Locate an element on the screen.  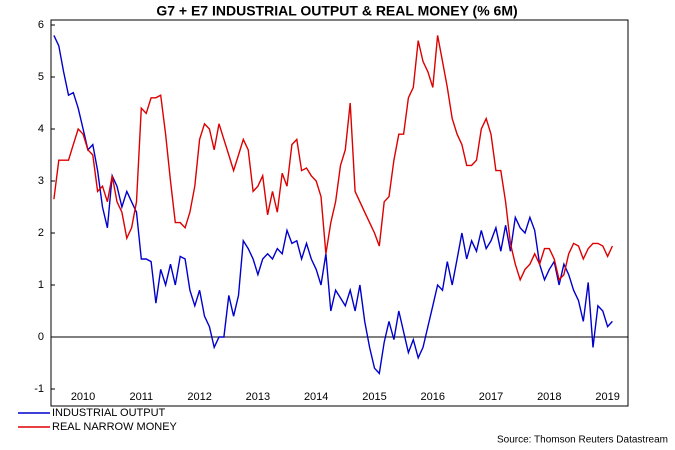
x-tick-label: 2010 is located at coordinates (83, 397).